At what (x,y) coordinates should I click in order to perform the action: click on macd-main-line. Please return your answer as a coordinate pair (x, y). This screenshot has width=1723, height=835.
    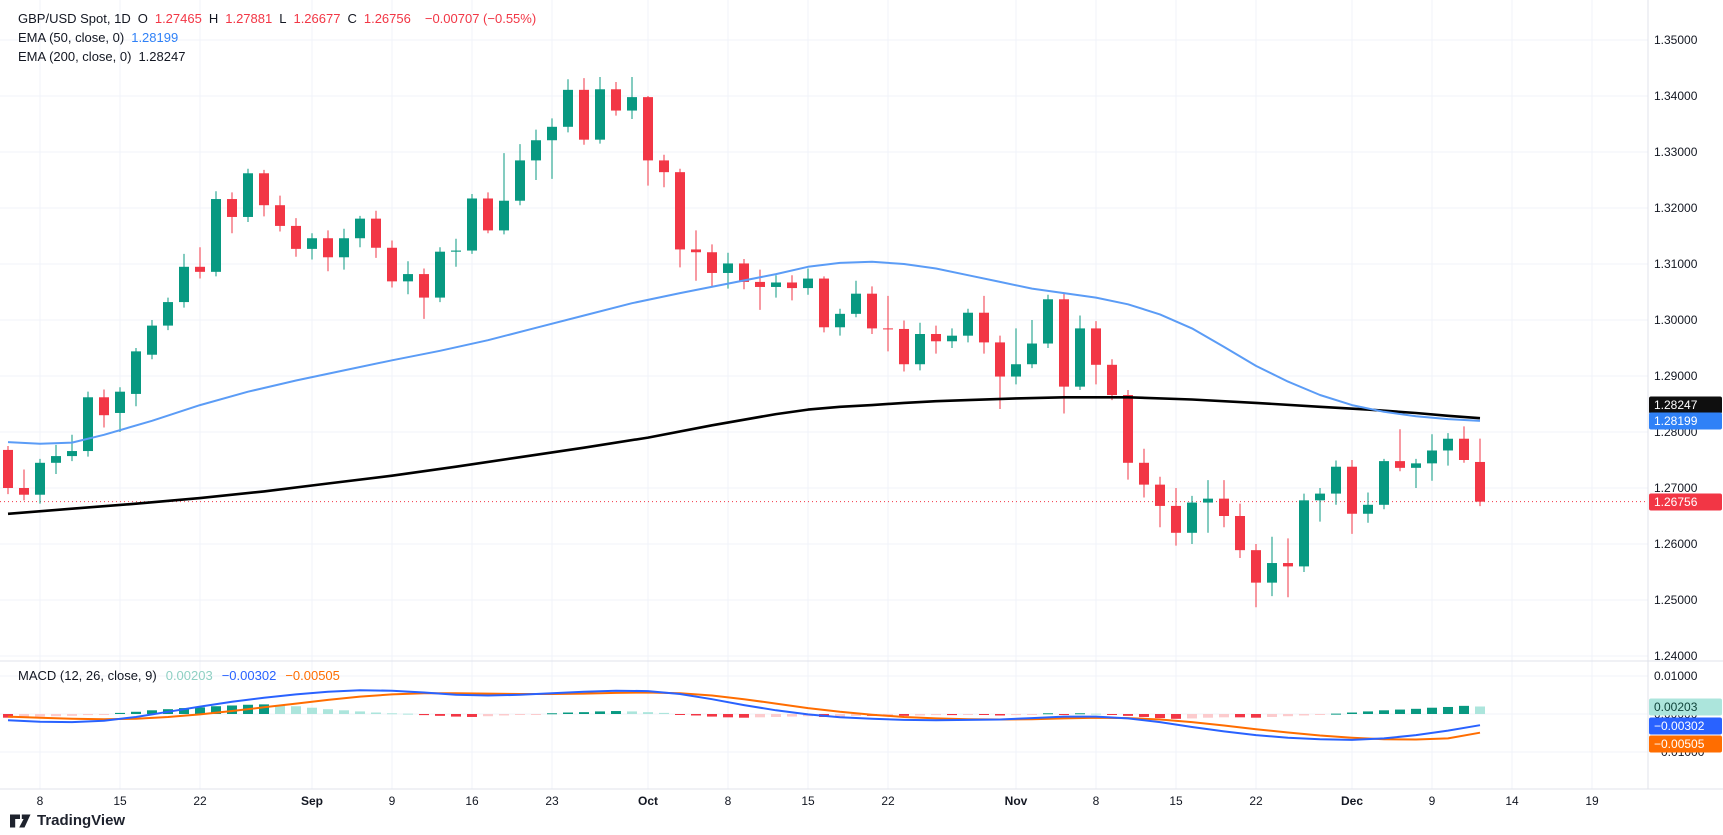
    Looking at the image, I should click on (744, 715).